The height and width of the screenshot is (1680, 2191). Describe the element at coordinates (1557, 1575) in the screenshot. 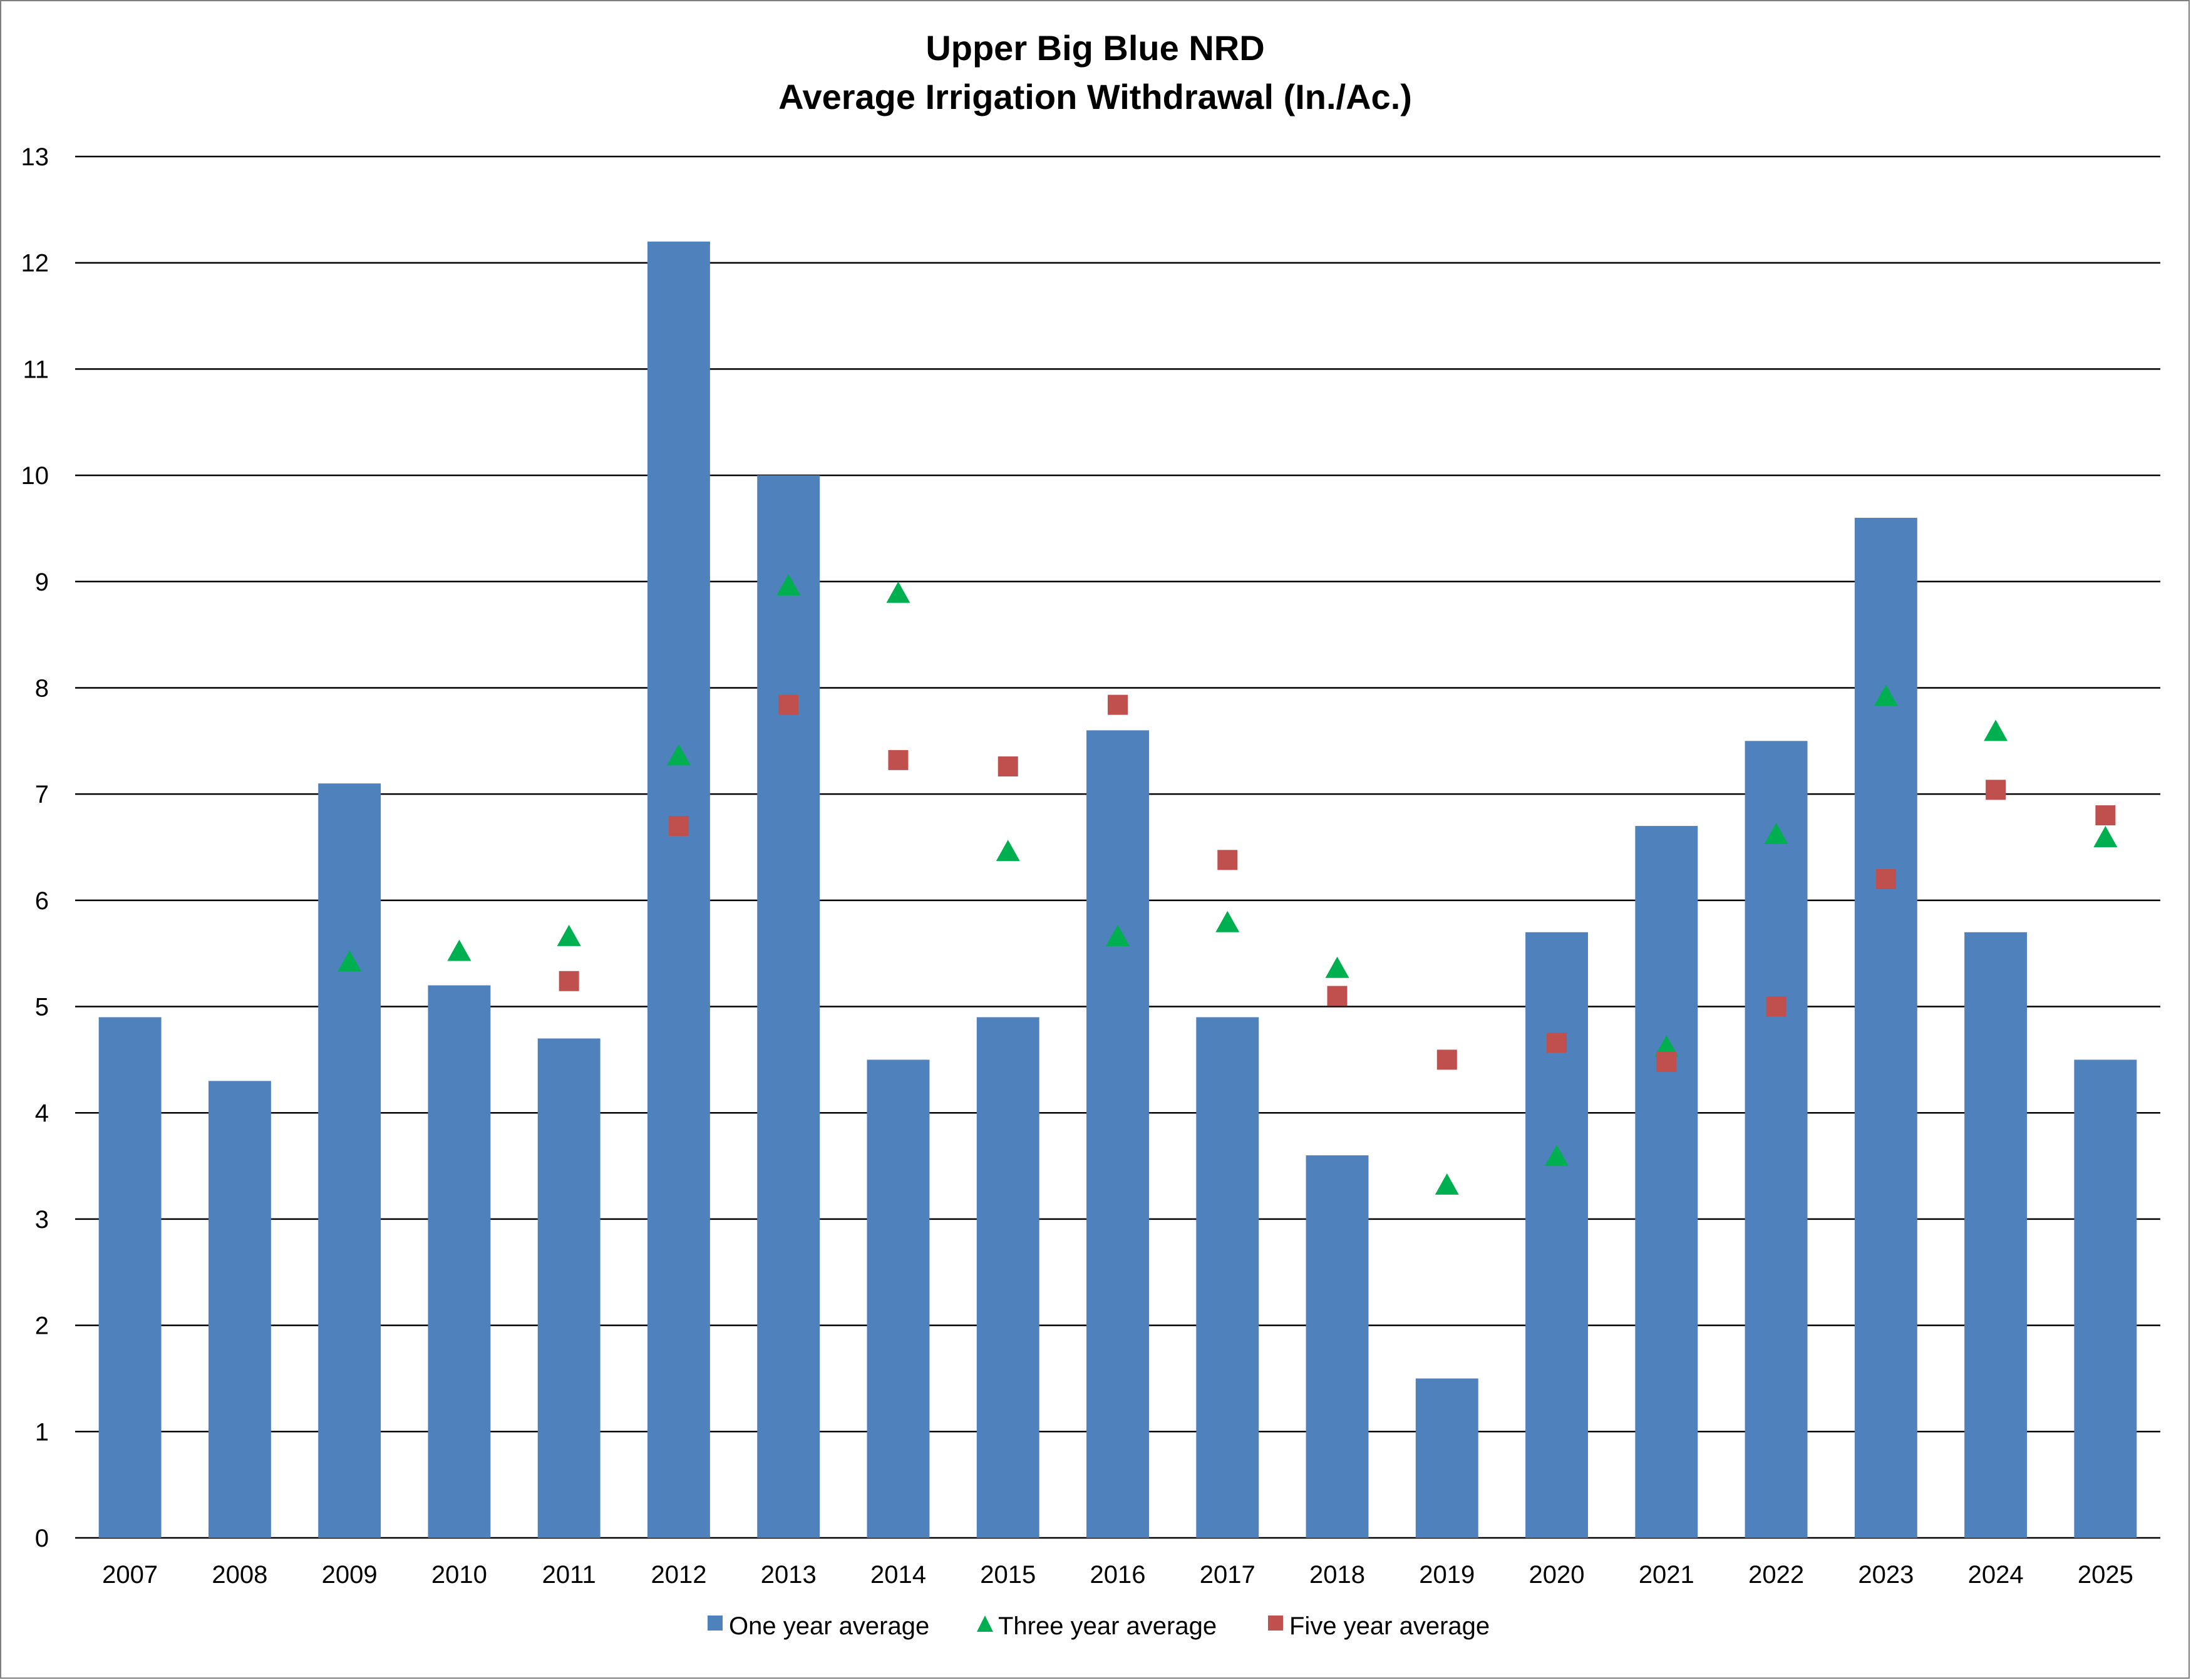

I see `x-tick-label: 2020` at that location.